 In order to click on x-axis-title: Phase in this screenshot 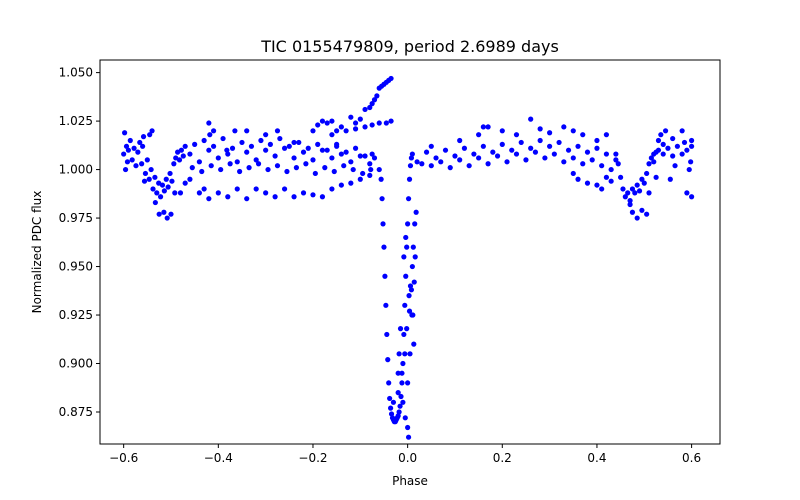, I will do `click(410, 481)`.